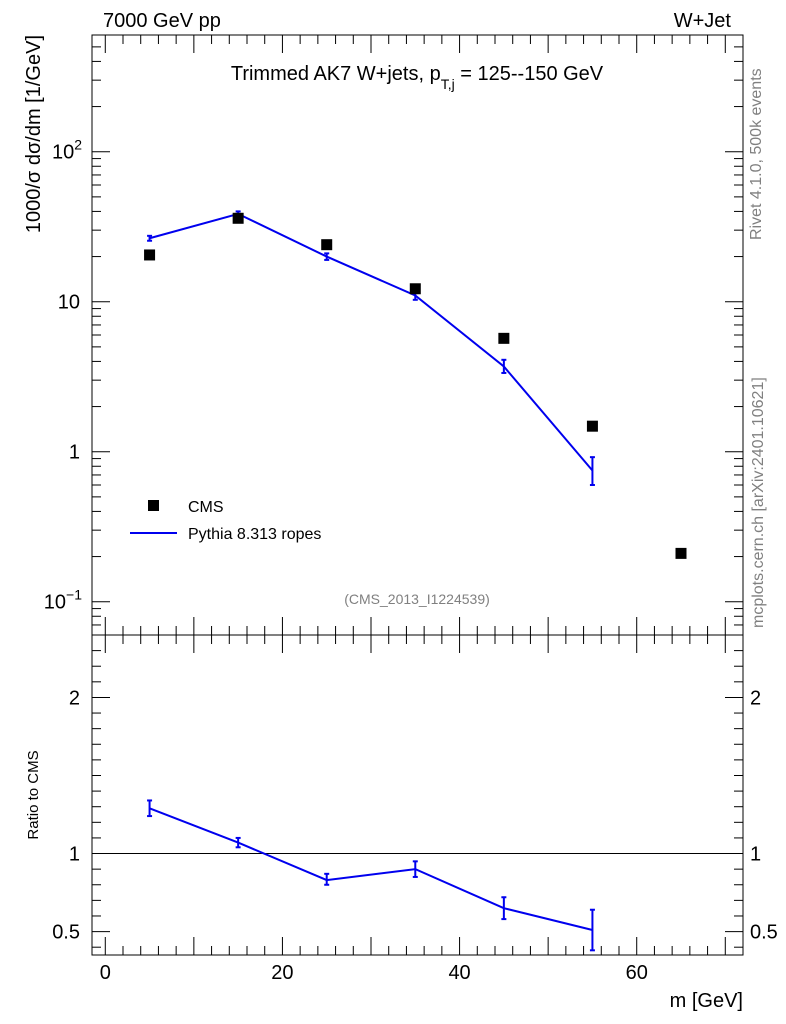 This screenshot has height=1024, width=786. What do you see at coordinates (282, 973) in the screenshot?
I see `x-tick-label: 20` at bounding box center [282, 973].